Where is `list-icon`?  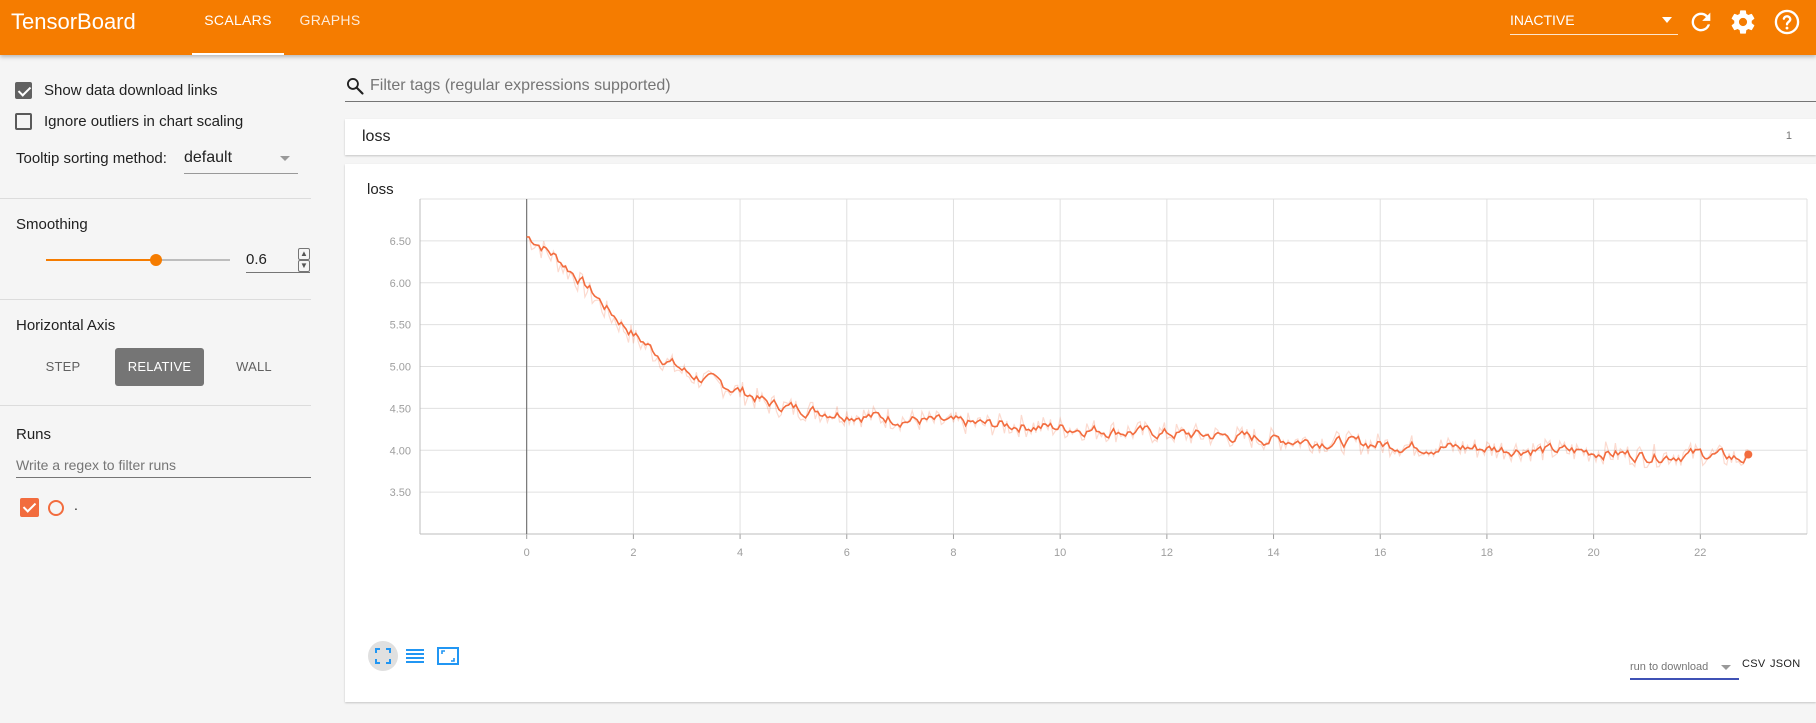 list-icon is located at coordinates (415, 656).